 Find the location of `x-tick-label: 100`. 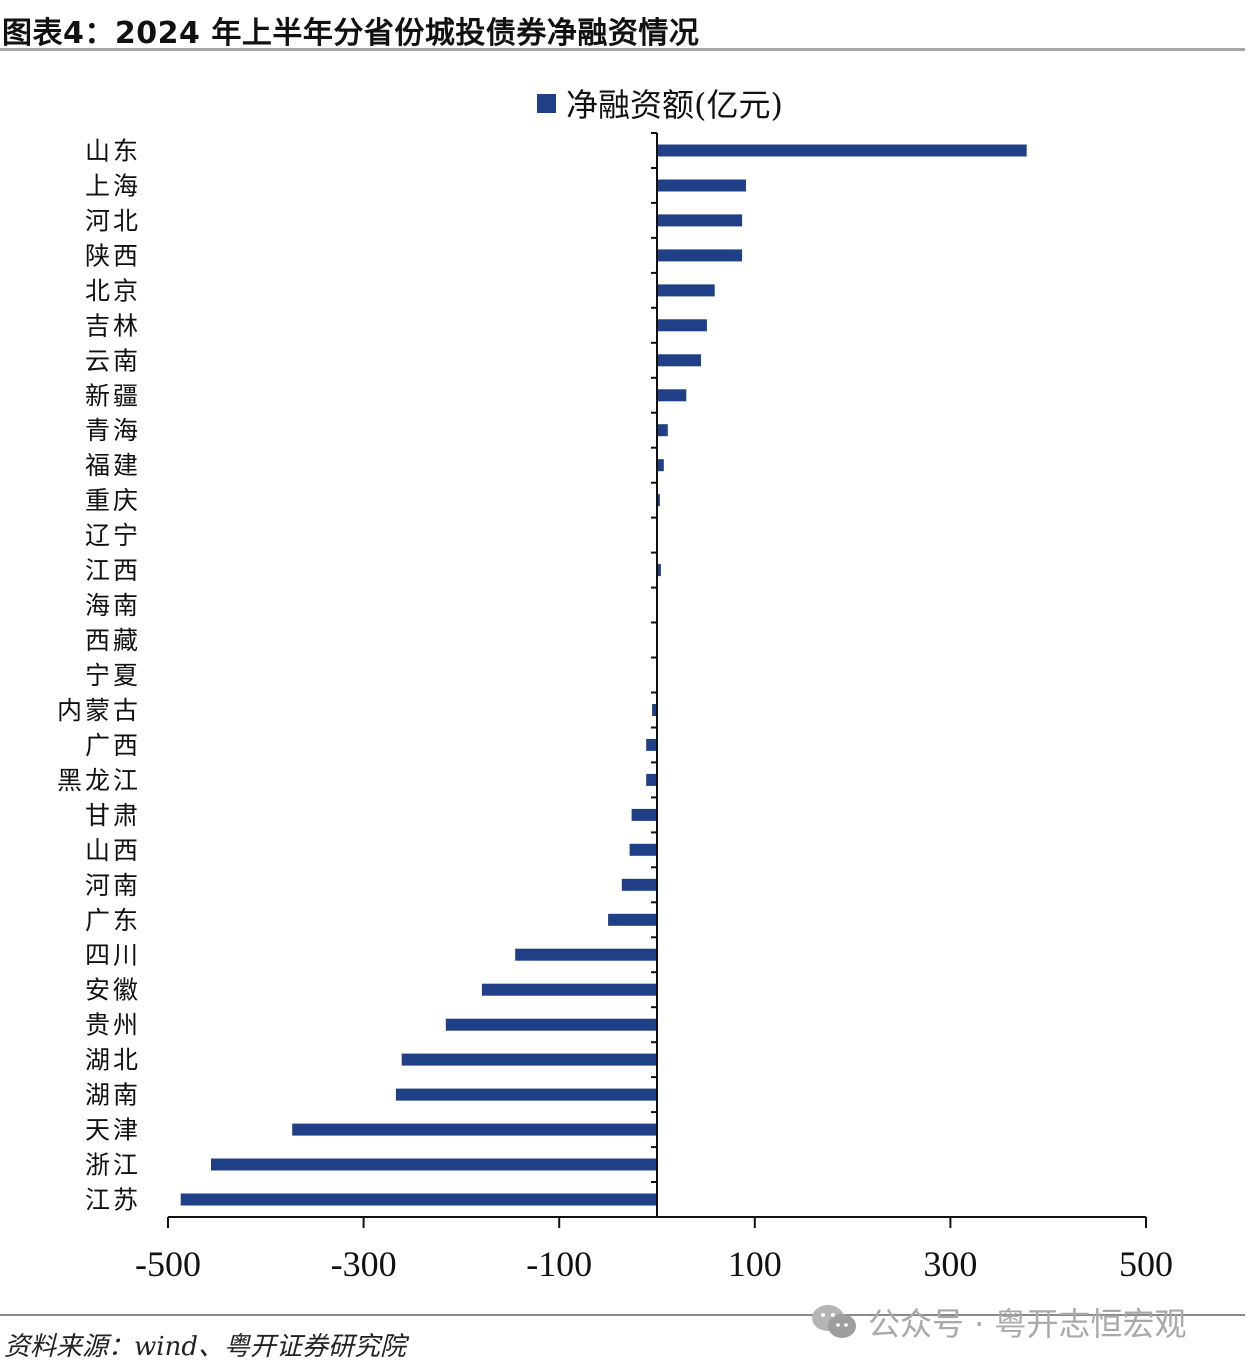

x-tick-label: 100 is located at coordinates (755, 1264).